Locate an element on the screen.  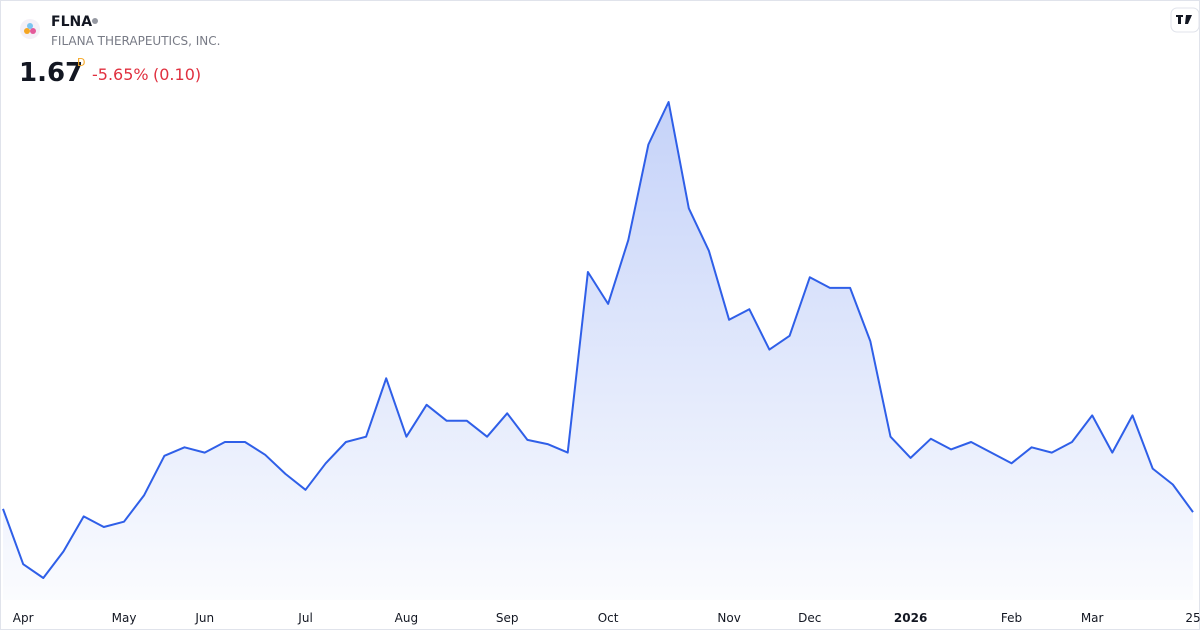
x-tick-label: 25 is located at coordinates (1192, 618).